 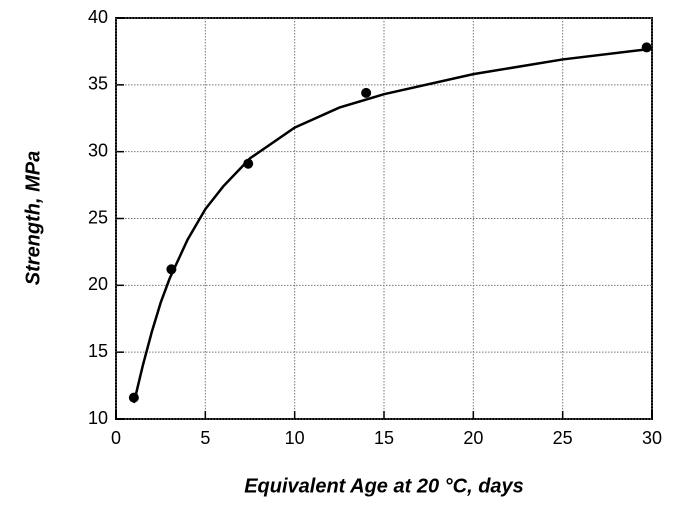 I want to click on x-tick-label: 10, so click(x=295, y=438).